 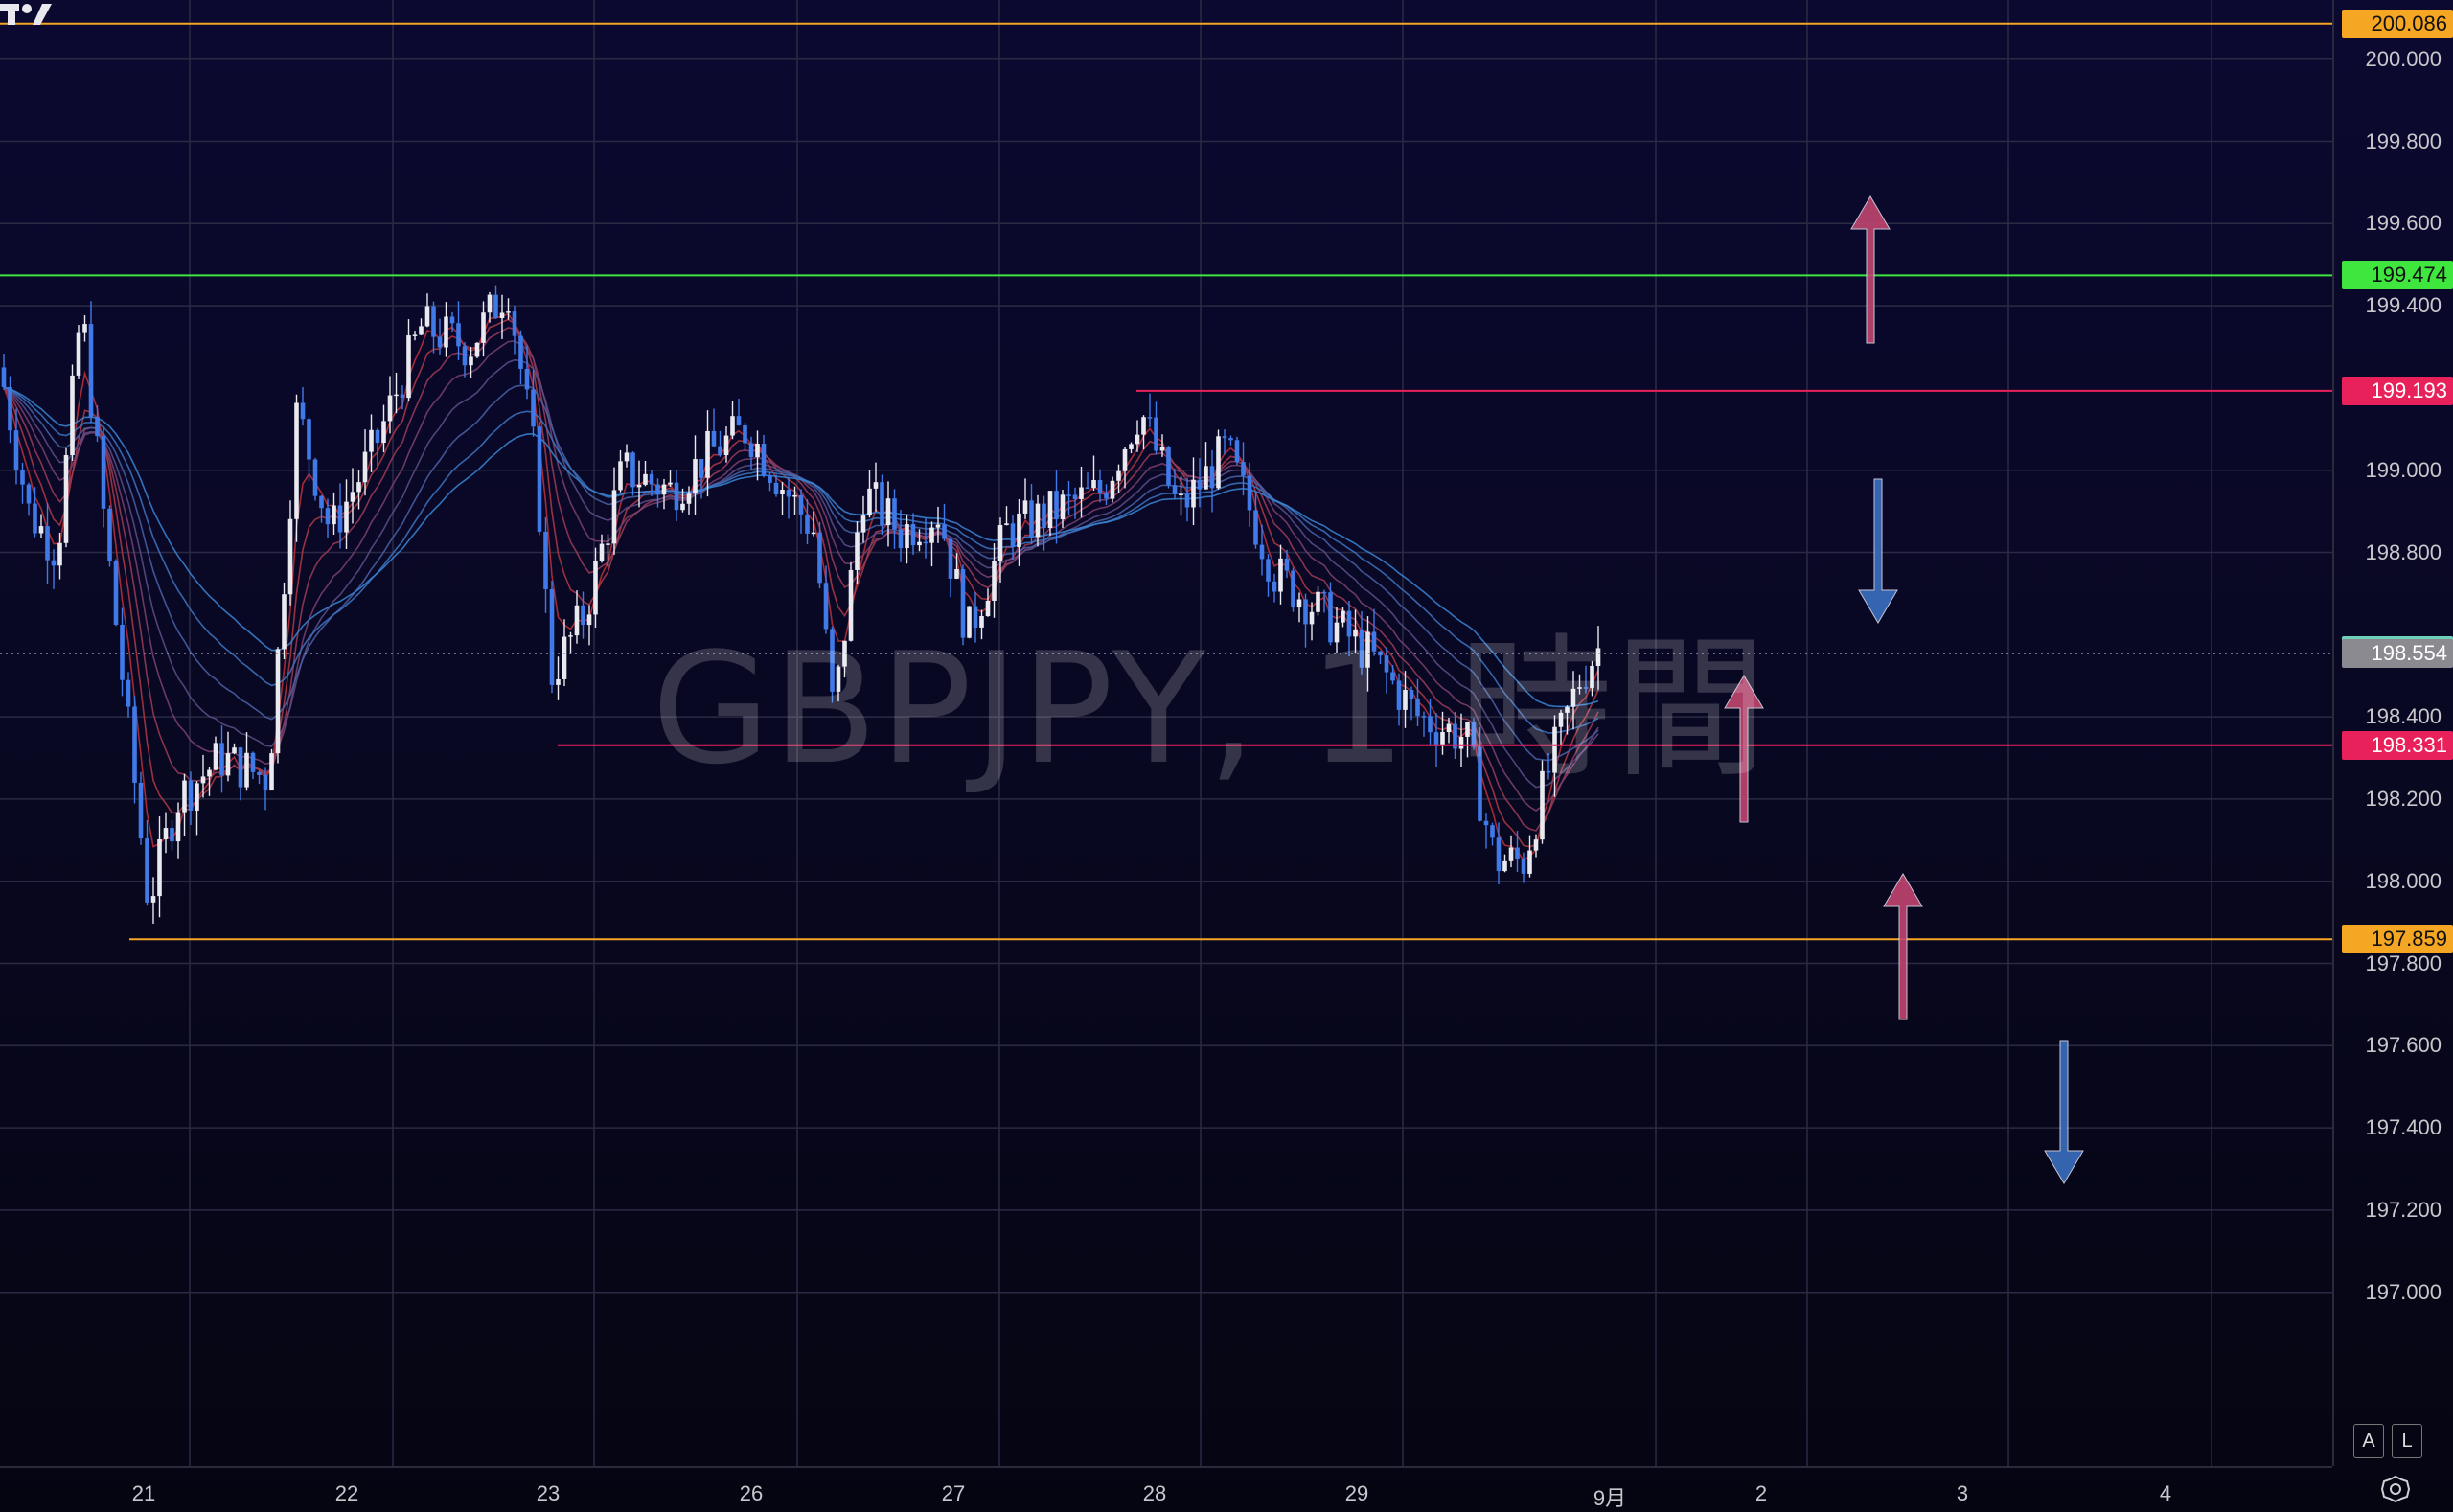 What do you see at coordinates (953, 1493) in the screenshot?
I see `time-tick-label: 27` at bounding box center [953, 1493].